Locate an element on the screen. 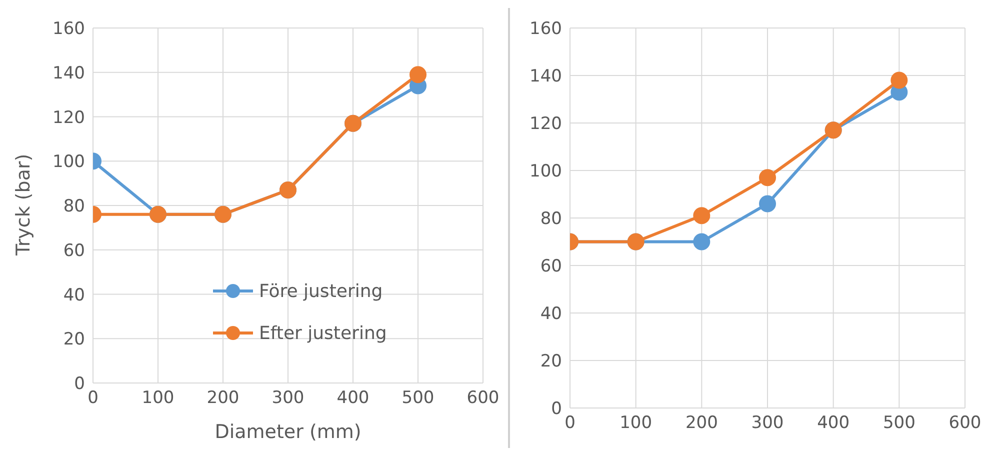 The width and height of the screenshot is (999, 459). legend-label: Före justering is located at coordinates (321, 291).